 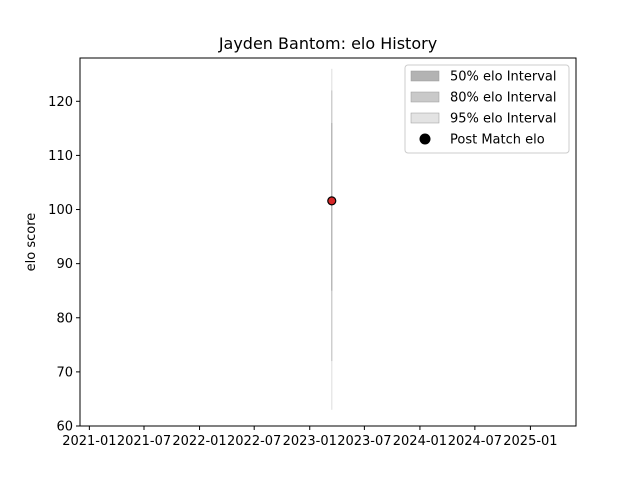 I want to click on y-axis-label: elo score, so click(x=31, y=242).